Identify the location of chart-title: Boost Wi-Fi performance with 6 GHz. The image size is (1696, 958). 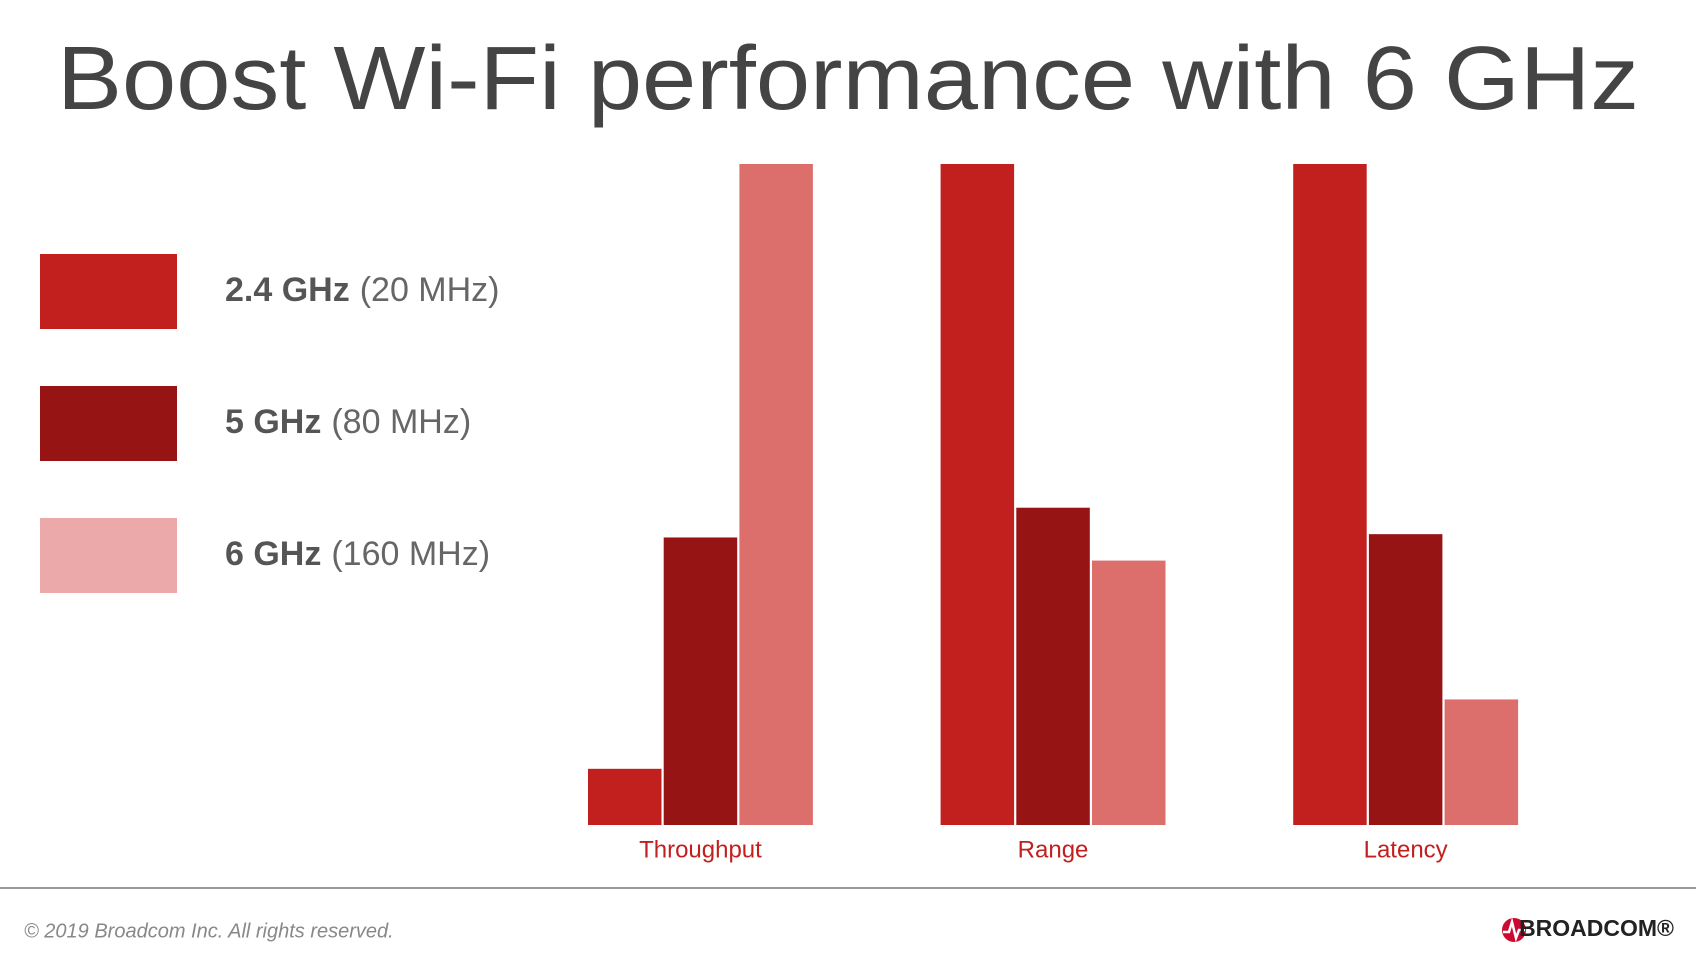
(848, 79).